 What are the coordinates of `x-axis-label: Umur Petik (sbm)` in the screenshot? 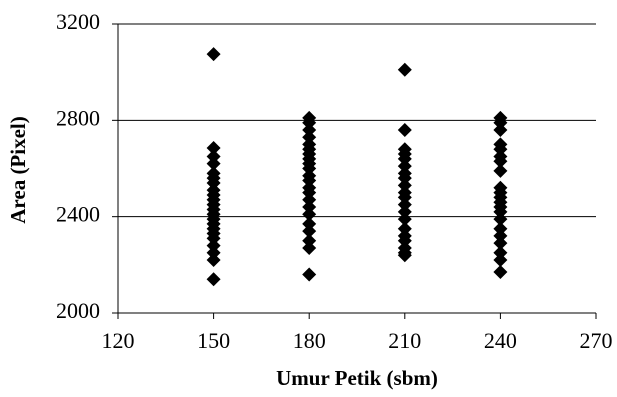 It's located at (357, 378).